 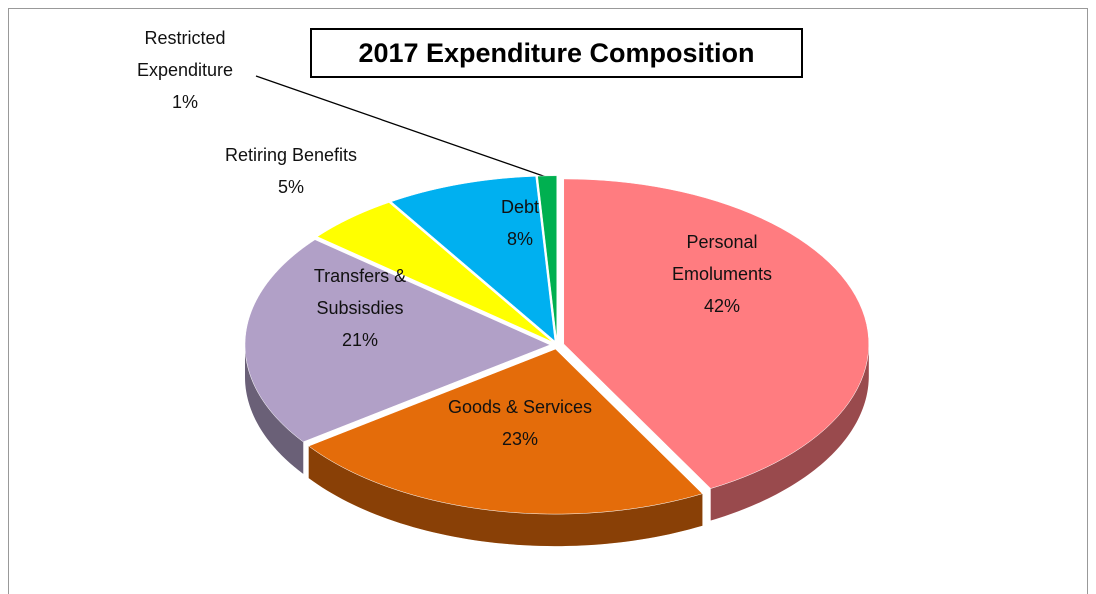 What do you see at coordinates (556, 53) in the screenshot?
I see `chart-title: 2017 Expenditure Composition` at bounding box center [556, 53].